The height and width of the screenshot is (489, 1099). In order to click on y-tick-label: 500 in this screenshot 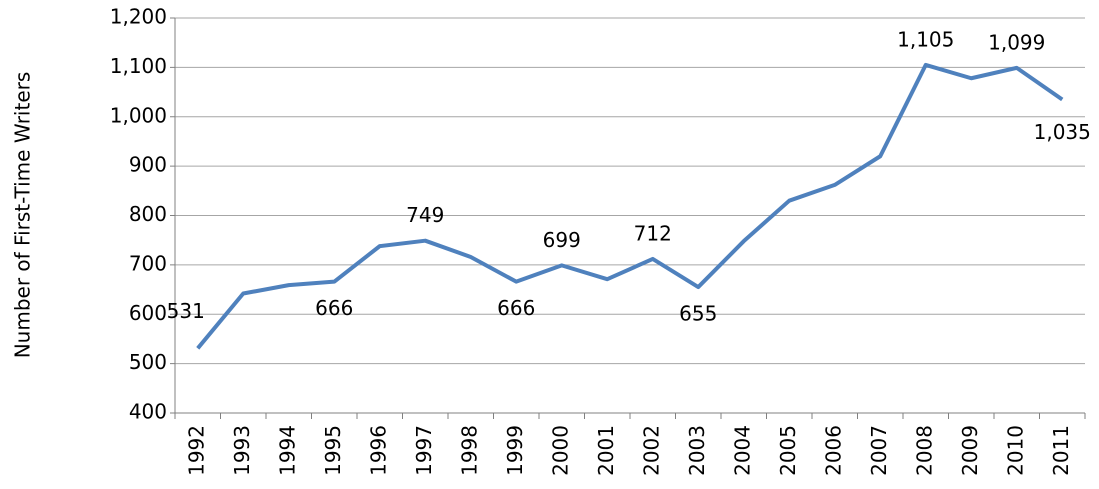, I will do `click(148, 362)`.